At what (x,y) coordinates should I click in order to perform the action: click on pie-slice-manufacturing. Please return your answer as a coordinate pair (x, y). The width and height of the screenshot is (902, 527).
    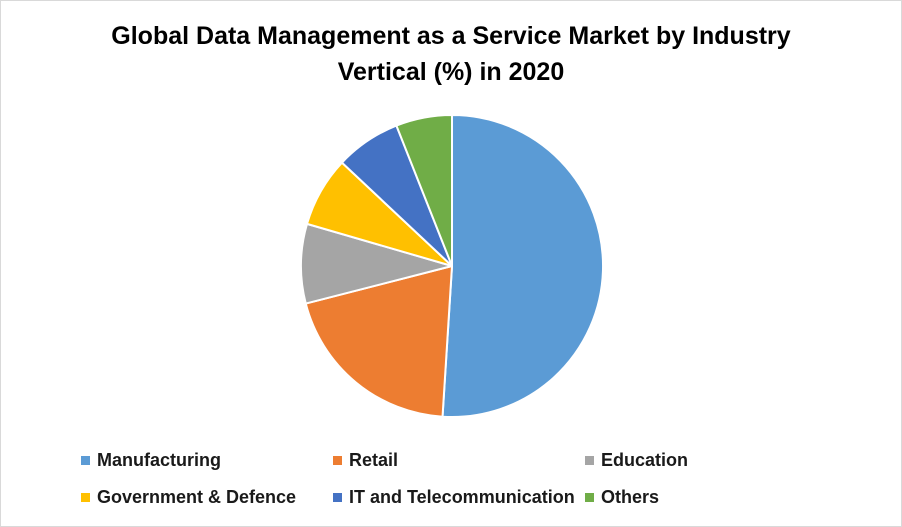
    Looking at the image, I should click on (522, 266).